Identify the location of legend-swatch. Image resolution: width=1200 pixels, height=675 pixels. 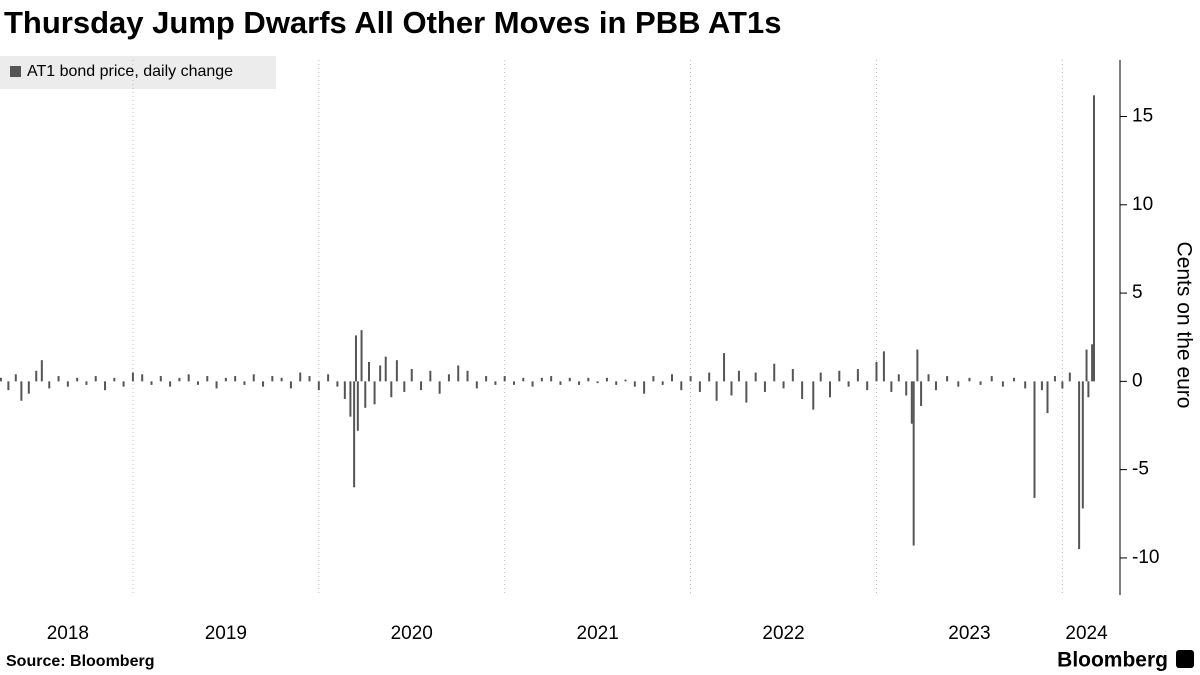
(15, 71).